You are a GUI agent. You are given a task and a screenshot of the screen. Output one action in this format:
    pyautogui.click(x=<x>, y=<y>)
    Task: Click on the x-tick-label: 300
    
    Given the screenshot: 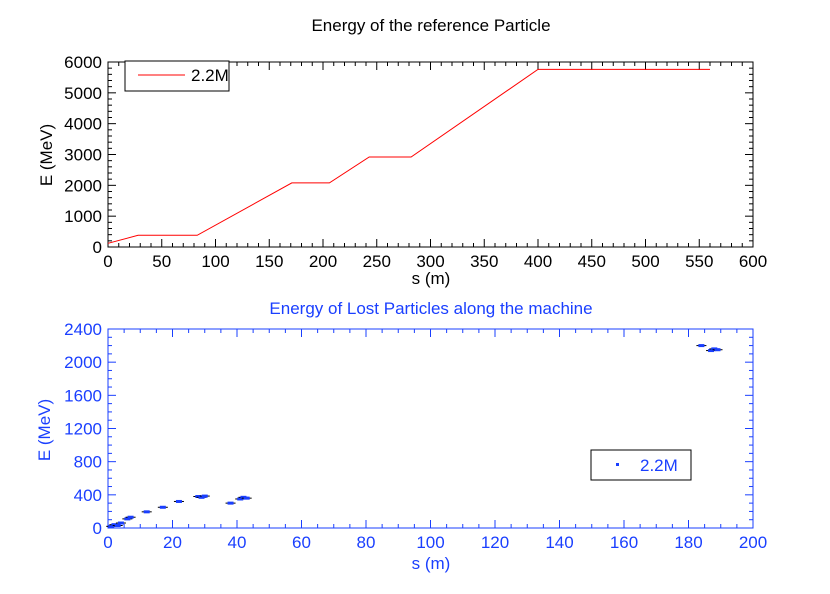 What is the action you would take?
    pyautogui.click(x=430, y=261)
    